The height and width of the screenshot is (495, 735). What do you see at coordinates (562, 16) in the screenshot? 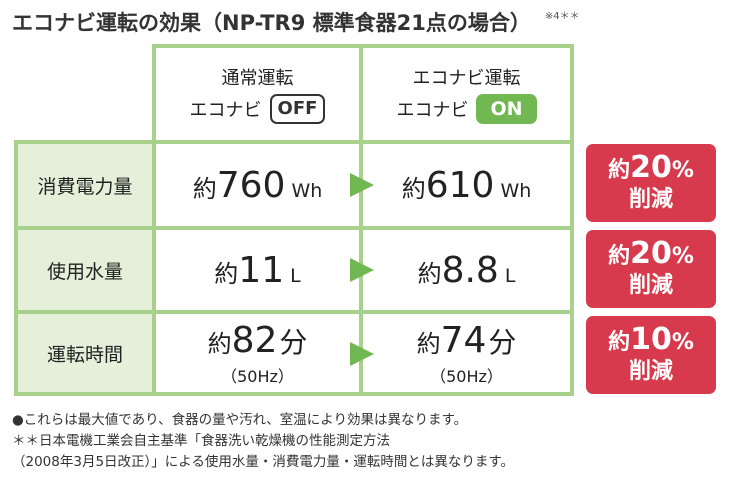
I see `title-note: ※4＊＊` at bounding box center [562, 16].